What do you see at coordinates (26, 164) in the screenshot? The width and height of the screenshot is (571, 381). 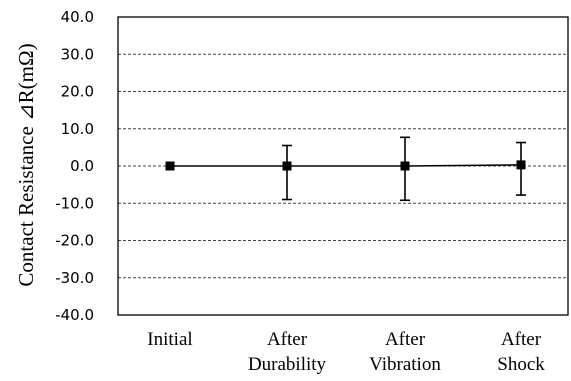 I see `y-axis-title: Contact Resistance ⊿R(mΩ)` at bounding box center [26, 164].